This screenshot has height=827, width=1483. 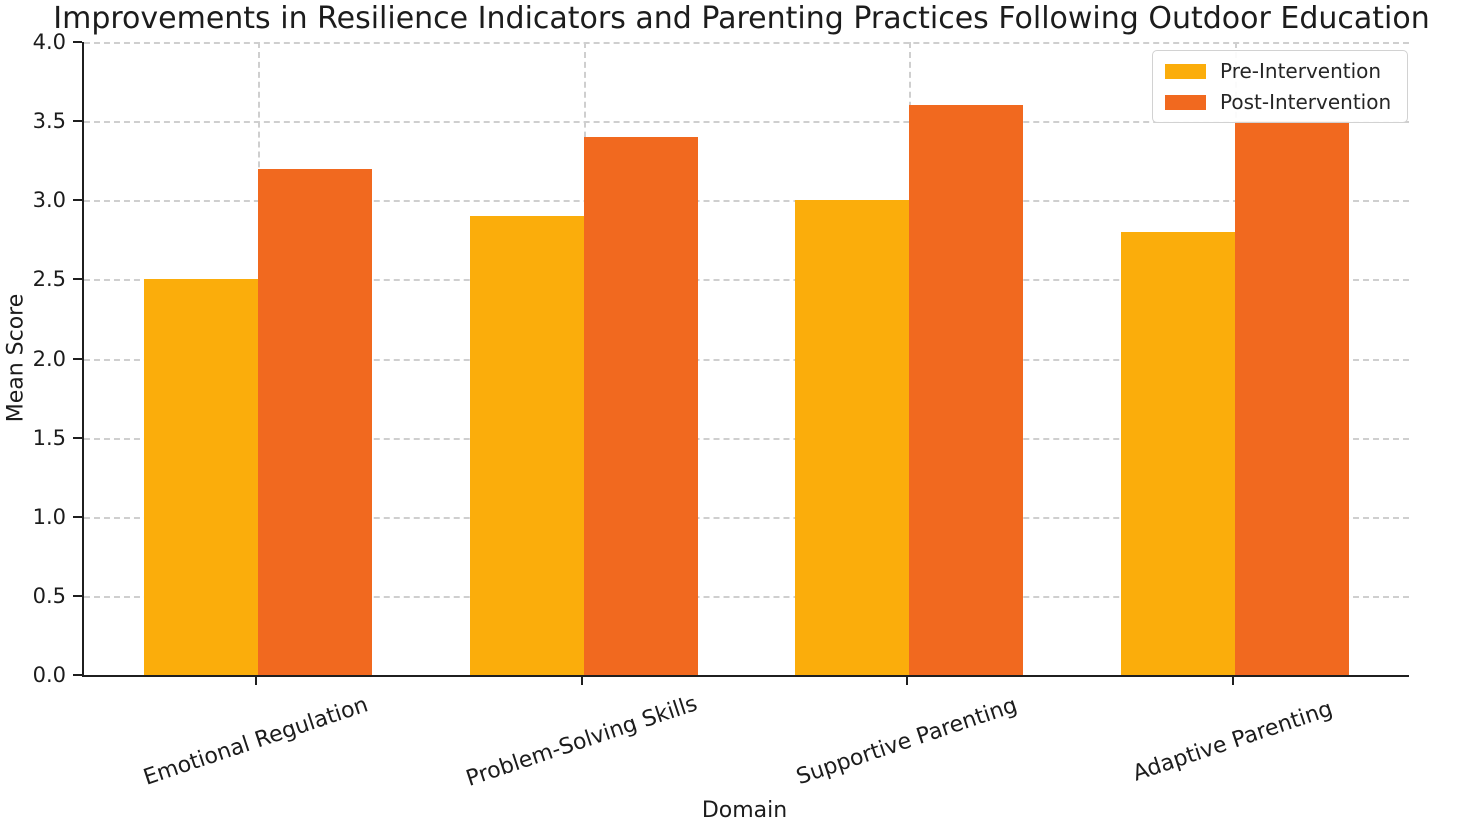 I want to click on gridline-y-3.0, so click(x=746, y=201).